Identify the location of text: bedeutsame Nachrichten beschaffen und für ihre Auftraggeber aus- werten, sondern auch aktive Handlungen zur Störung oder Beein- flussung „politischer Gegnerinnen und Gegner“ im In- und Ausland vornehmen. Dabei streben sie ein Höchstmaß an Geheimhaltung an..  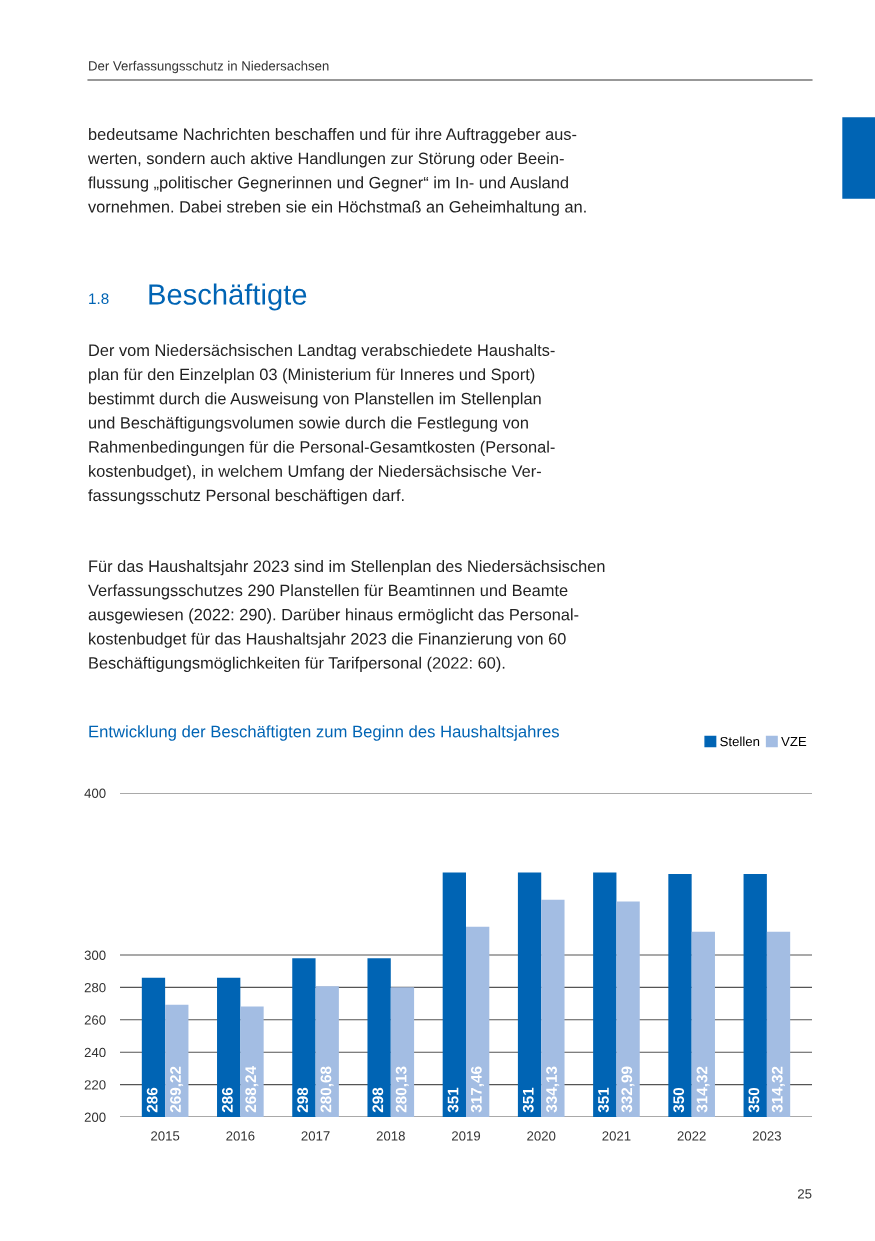
(336, 172).